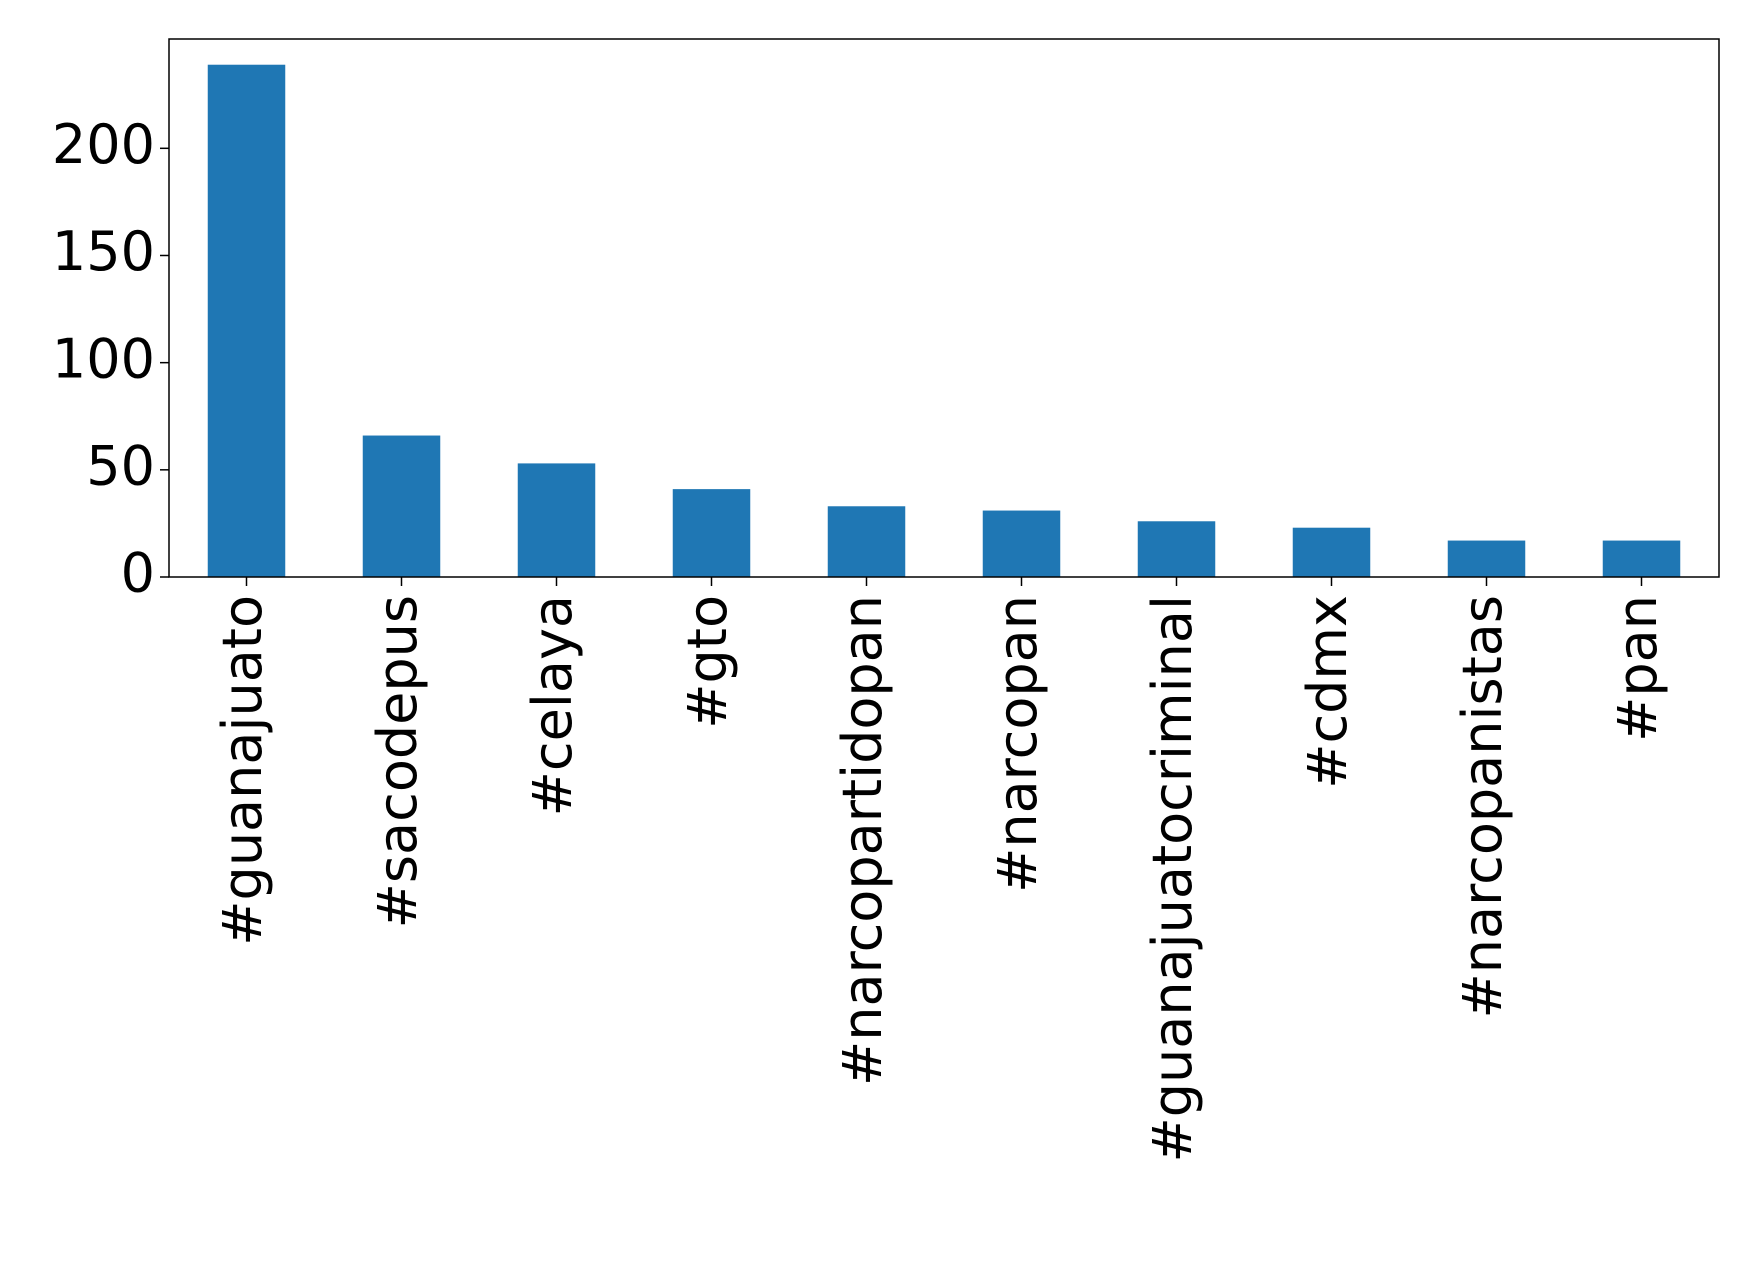 This screenshot has height=1284, width=1758. Describe the element at coordinates (1482, 806) in the screenshot. I see `x-tick-label: #narcopanistas` at that location.